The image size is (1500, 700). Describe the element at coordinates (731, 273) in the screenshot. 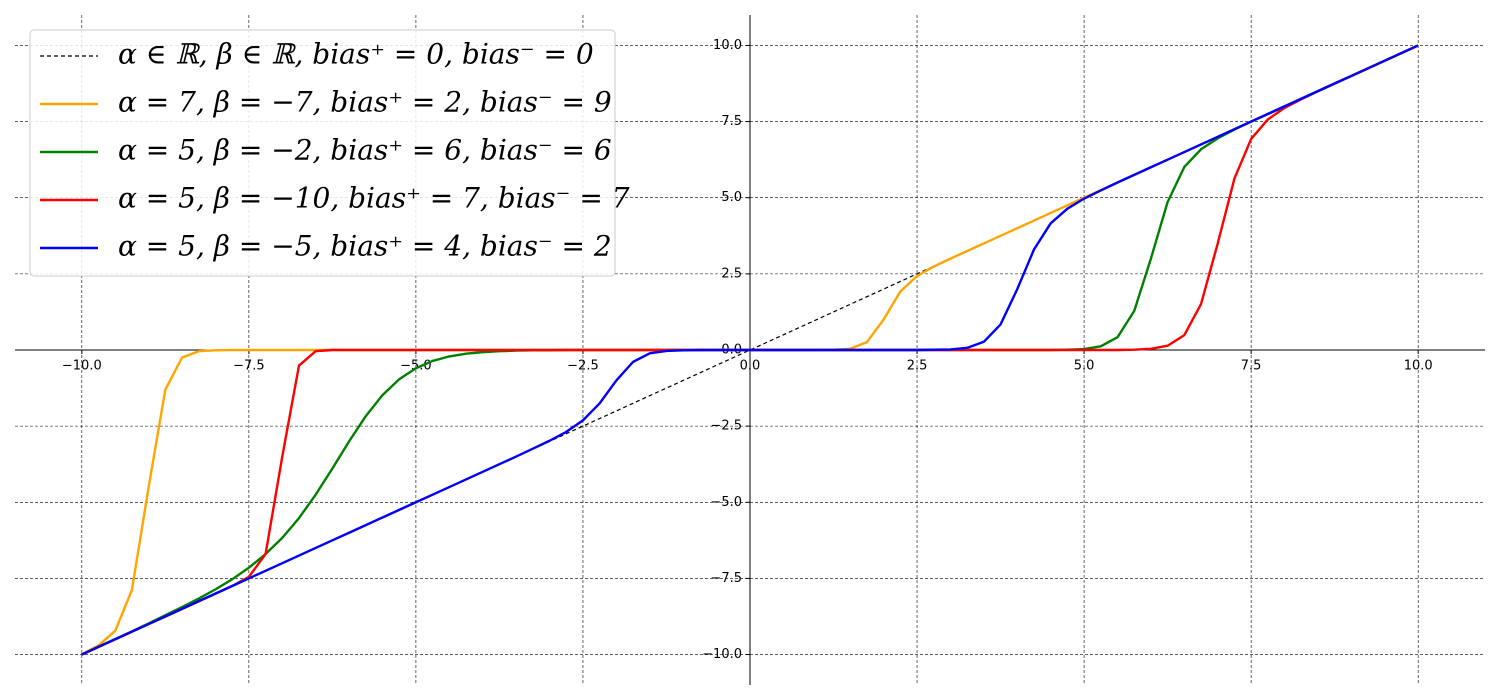

I see `y-tick-label: 2.5` at that location.